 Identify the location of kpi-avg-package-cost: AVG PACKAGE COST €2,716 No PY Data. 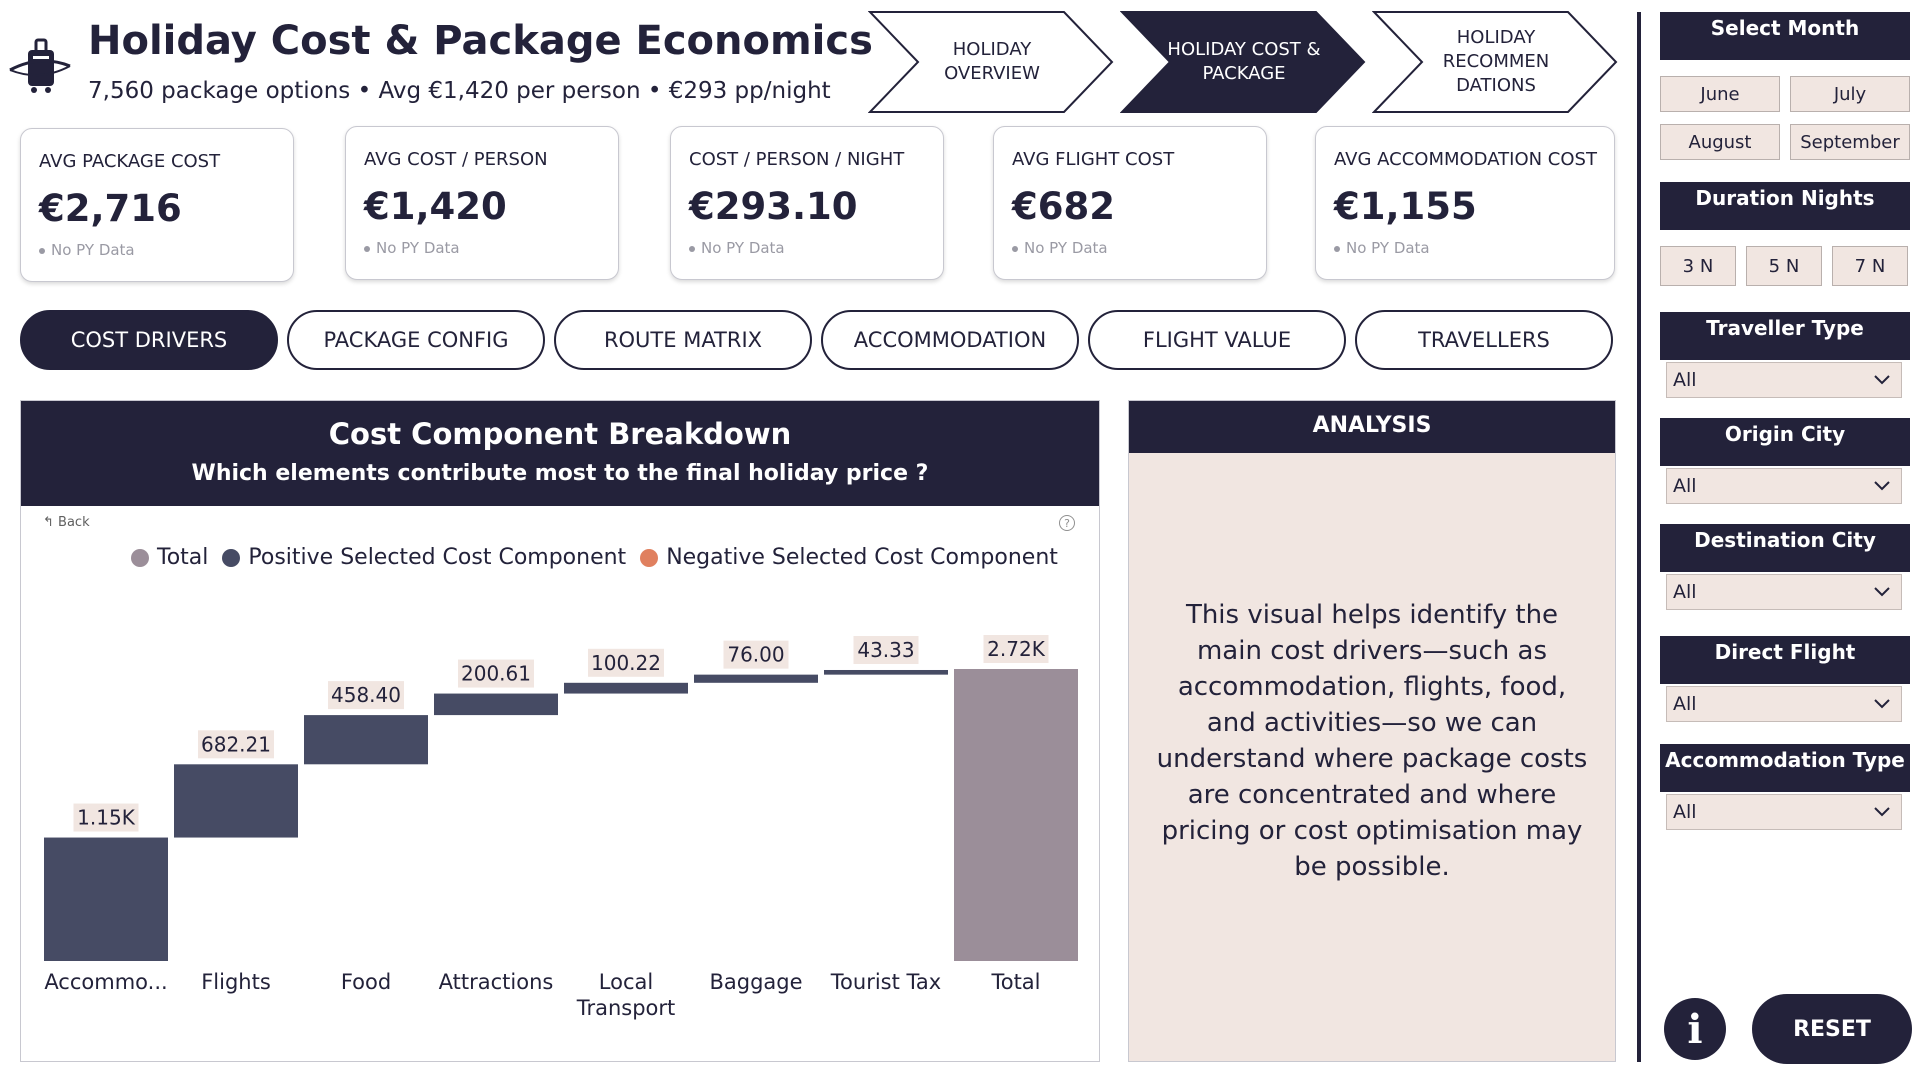
(157, 205).